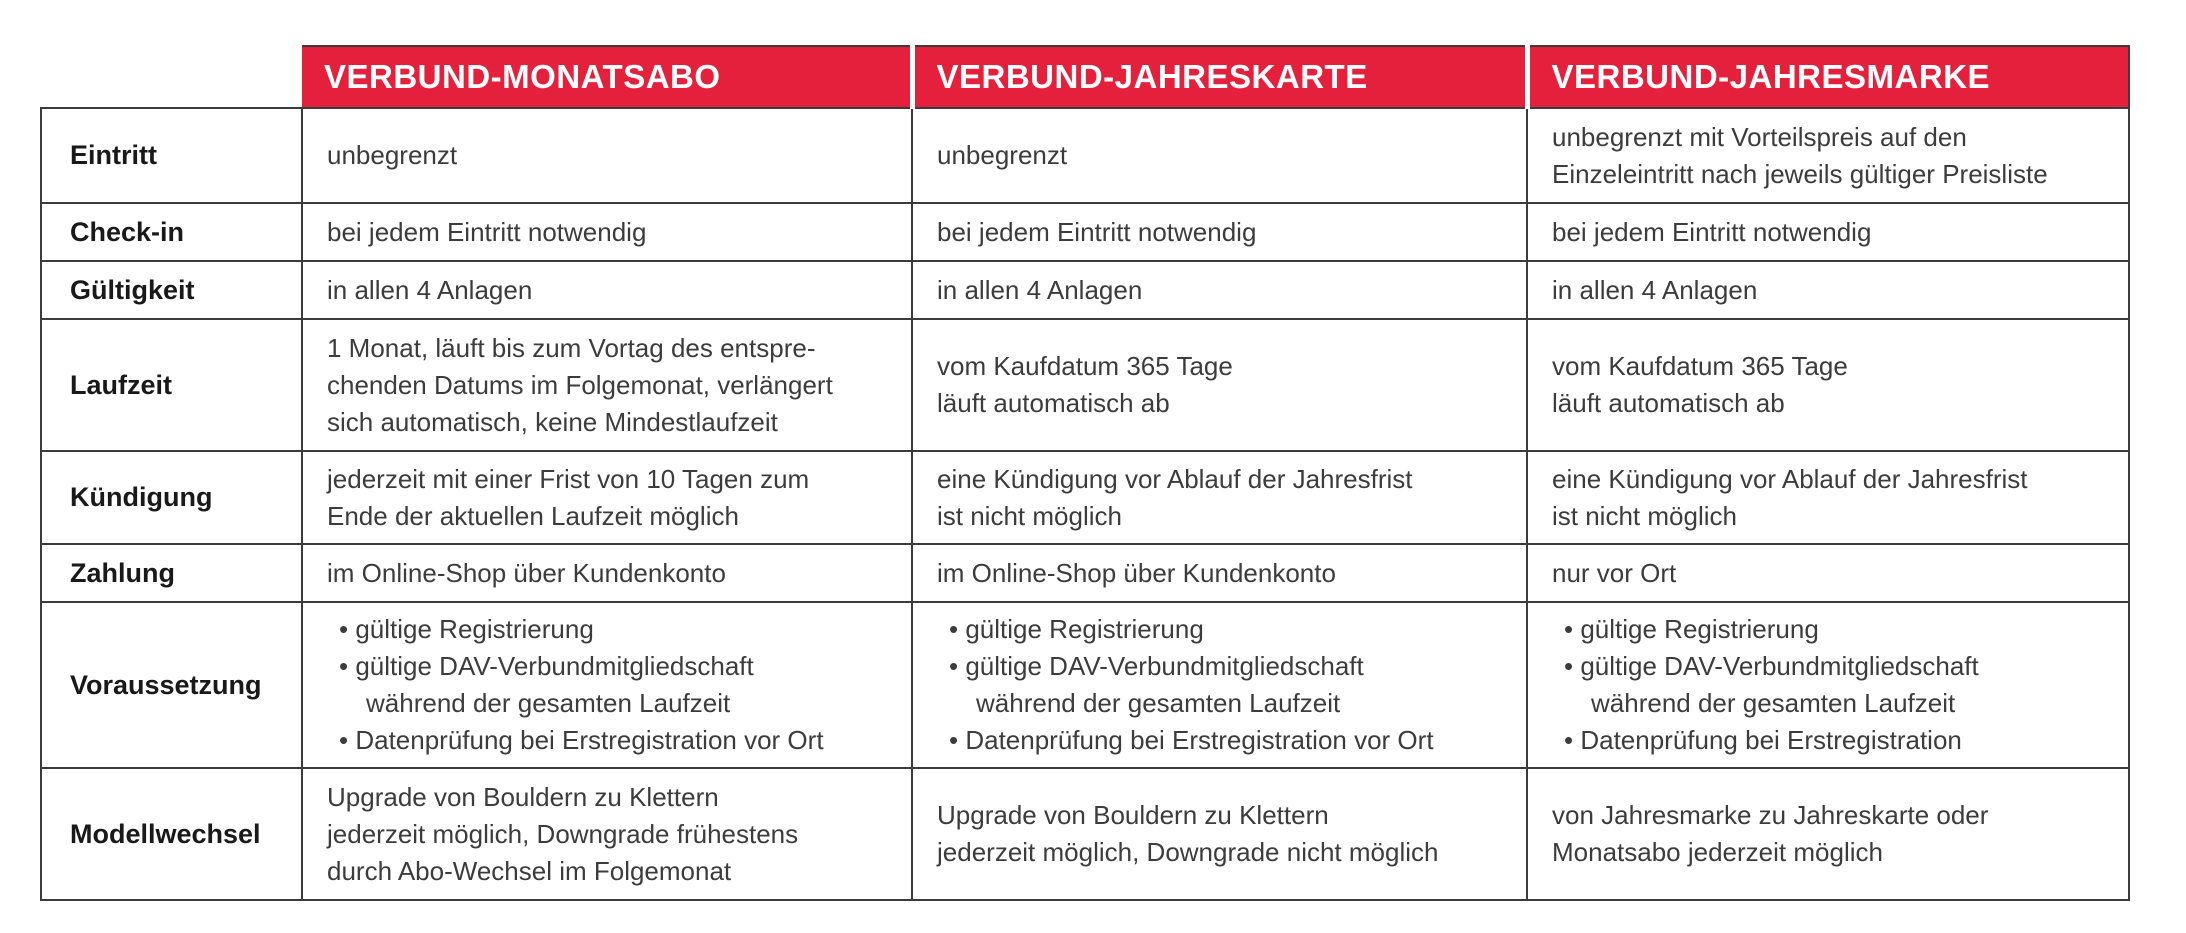 The width and height of the screenshot is (2186, 933). I want to click on row-label: Modellwechsel, so click(171, 834).